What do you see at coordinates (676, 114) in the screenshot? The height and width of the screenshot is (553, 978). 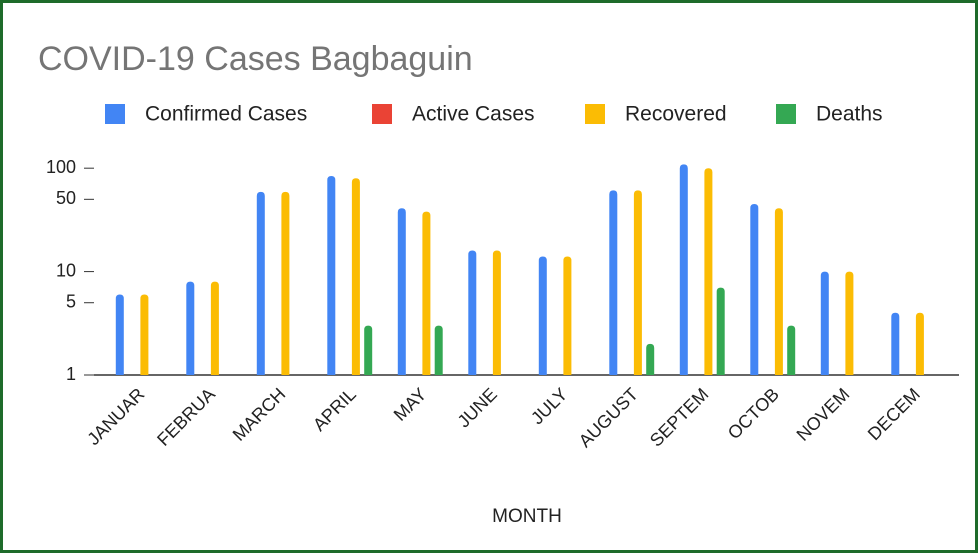 I see `legend-label: Recovered` at bounding box center [676, 114].